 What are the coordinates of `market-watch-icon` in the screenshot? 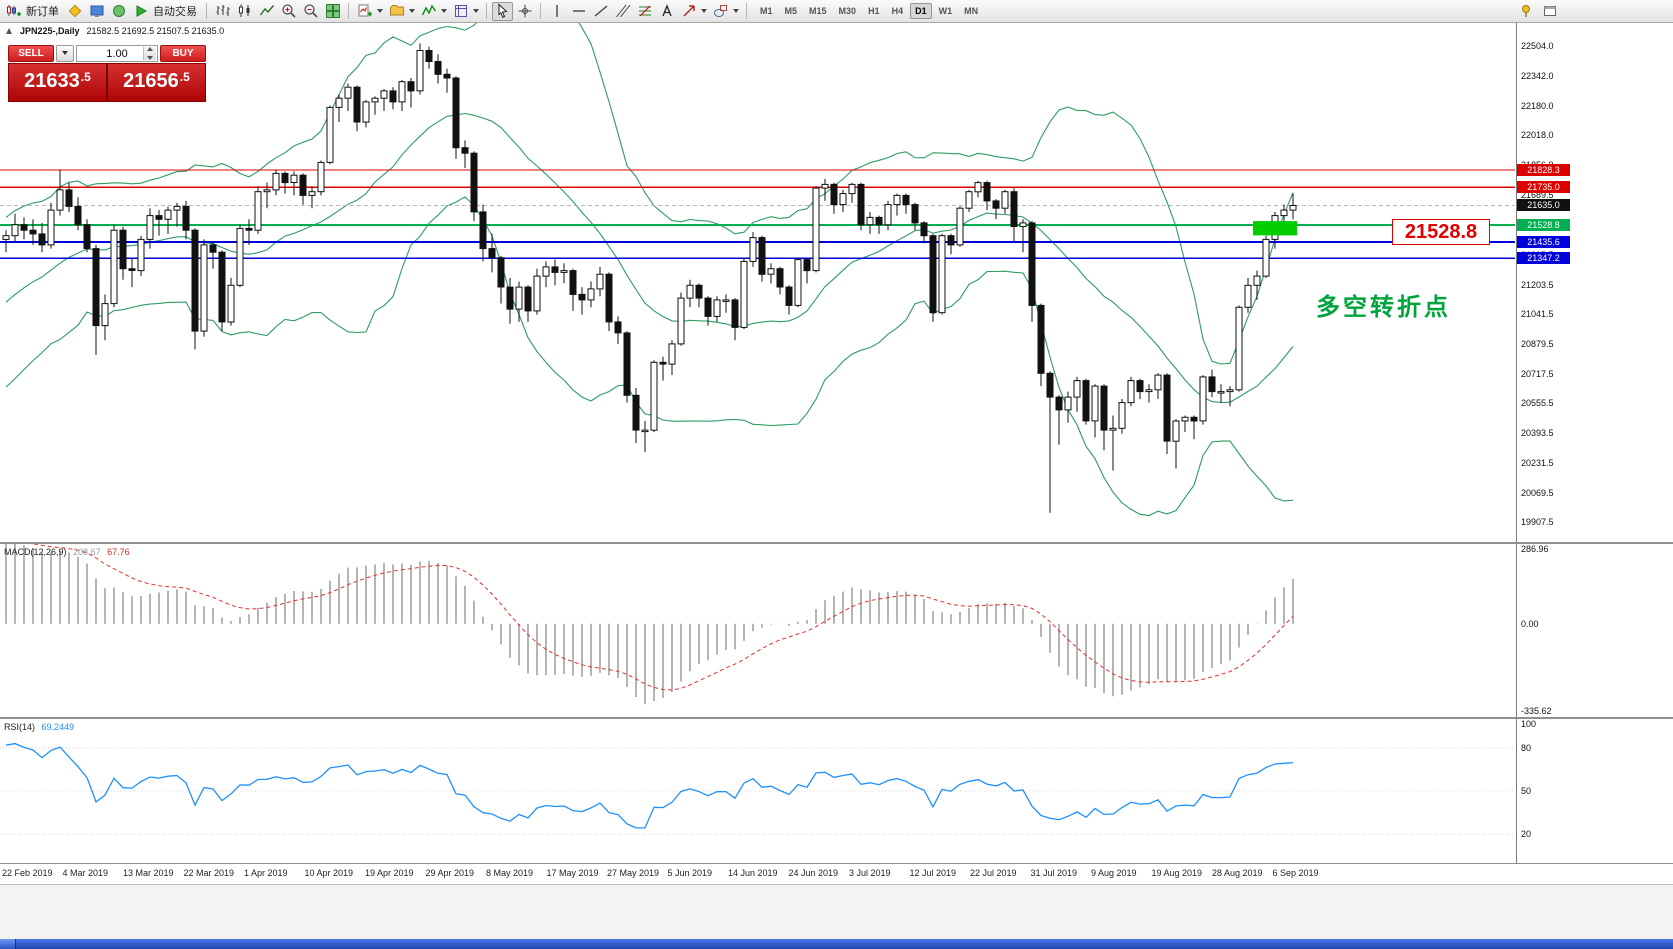 It's located at (96, 11).